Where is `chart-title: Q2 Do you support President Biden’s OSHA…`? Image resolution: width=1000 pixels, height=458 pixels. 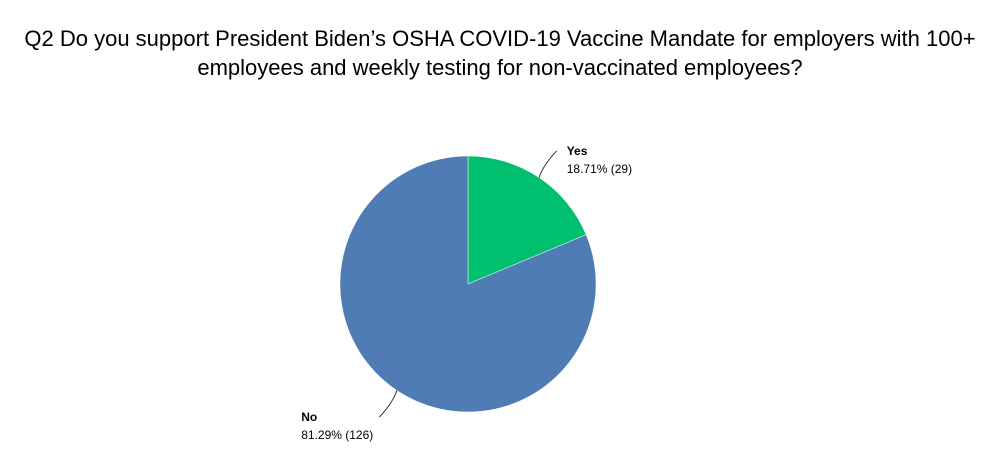
chart-title: Q2 Do you support President Biden’s OSHA… is located at coordinates (500, 53).